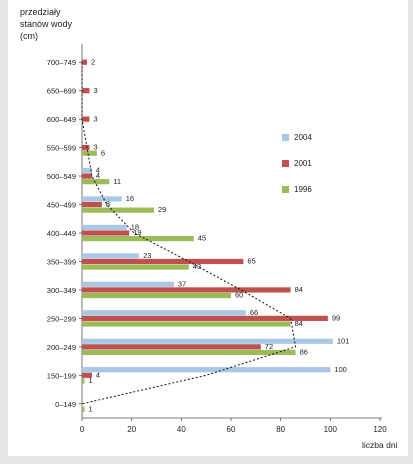 This screenshot has width=413, height=464. Describe the element at coordinates (61, 148) in the screenshot. I see `y-tick-label: 550–599` at that location.